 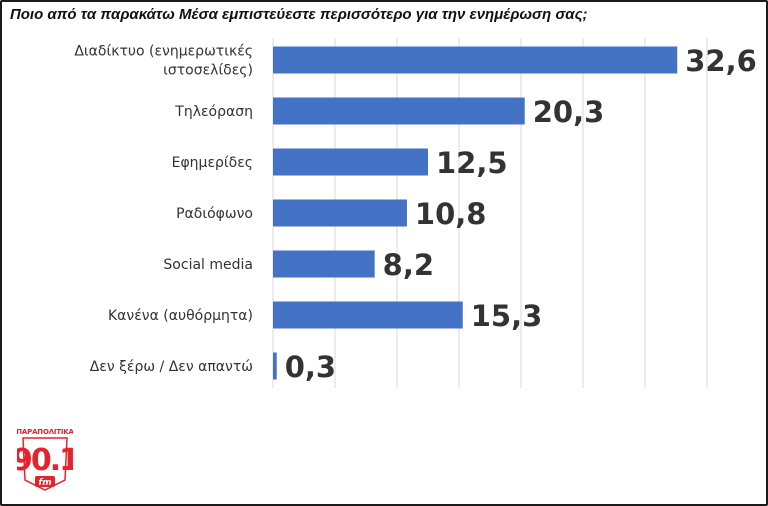 I want to click on logo-number: 90.1, so click(x=45, y=460).